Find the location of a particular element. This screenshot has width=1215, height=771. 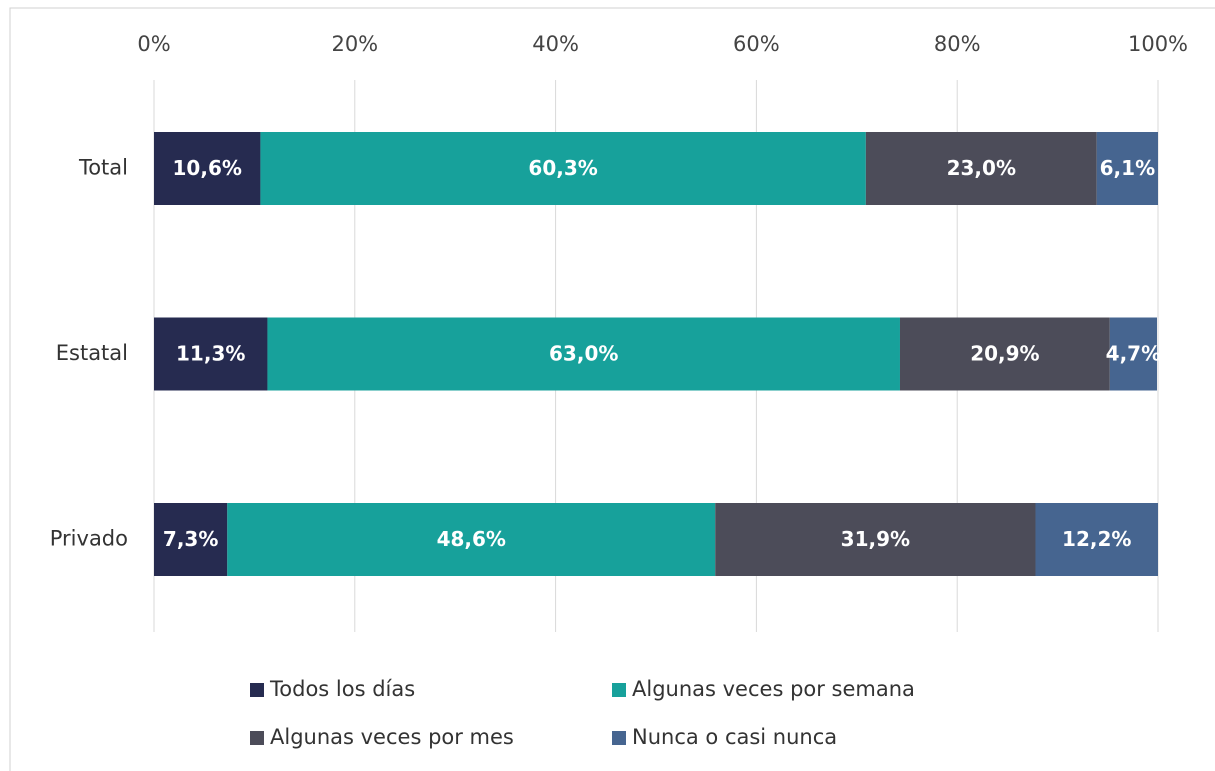

x-tick-label: 20% is located at coordinates (354, 44).